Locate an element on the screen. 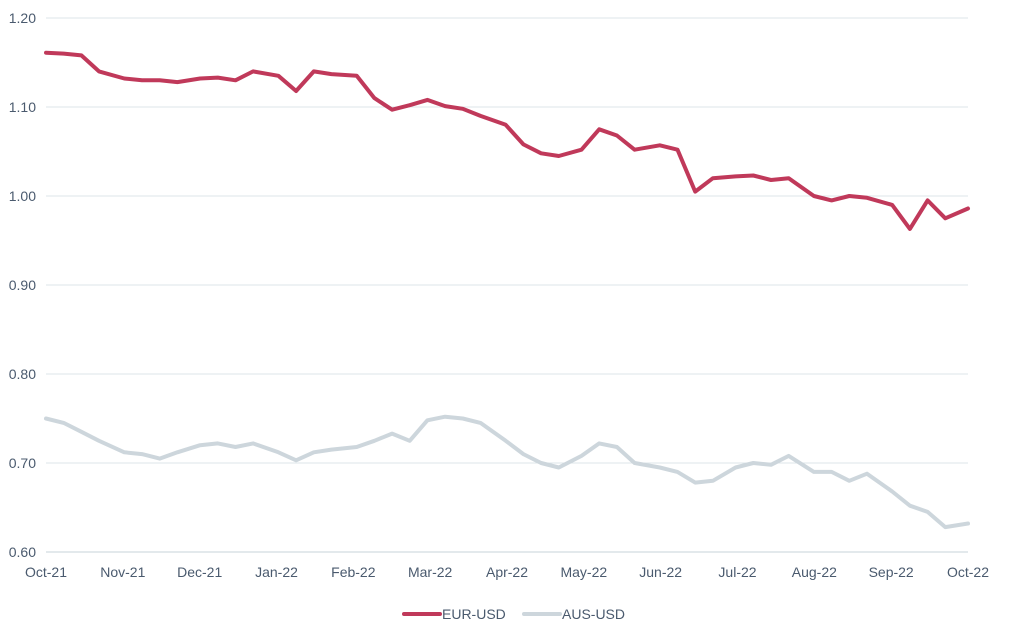 This screenshot has width=1024, height=641. x-tick-label: Dec-21 is located at coordinates (199, 572).